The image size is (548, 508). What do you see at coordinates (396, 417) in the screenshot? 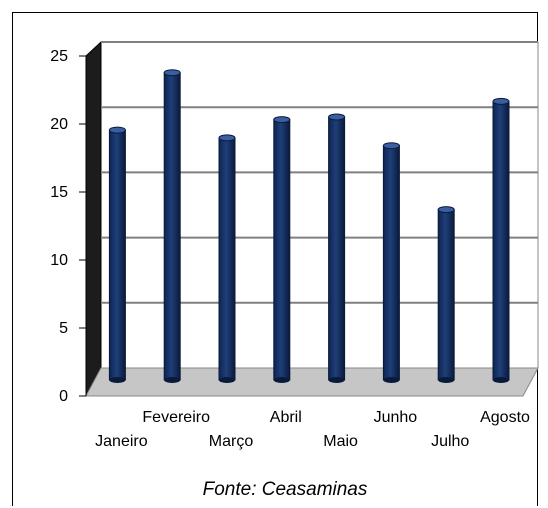
I see `x-tick-label: Junho` at bounding box center [396, 417].